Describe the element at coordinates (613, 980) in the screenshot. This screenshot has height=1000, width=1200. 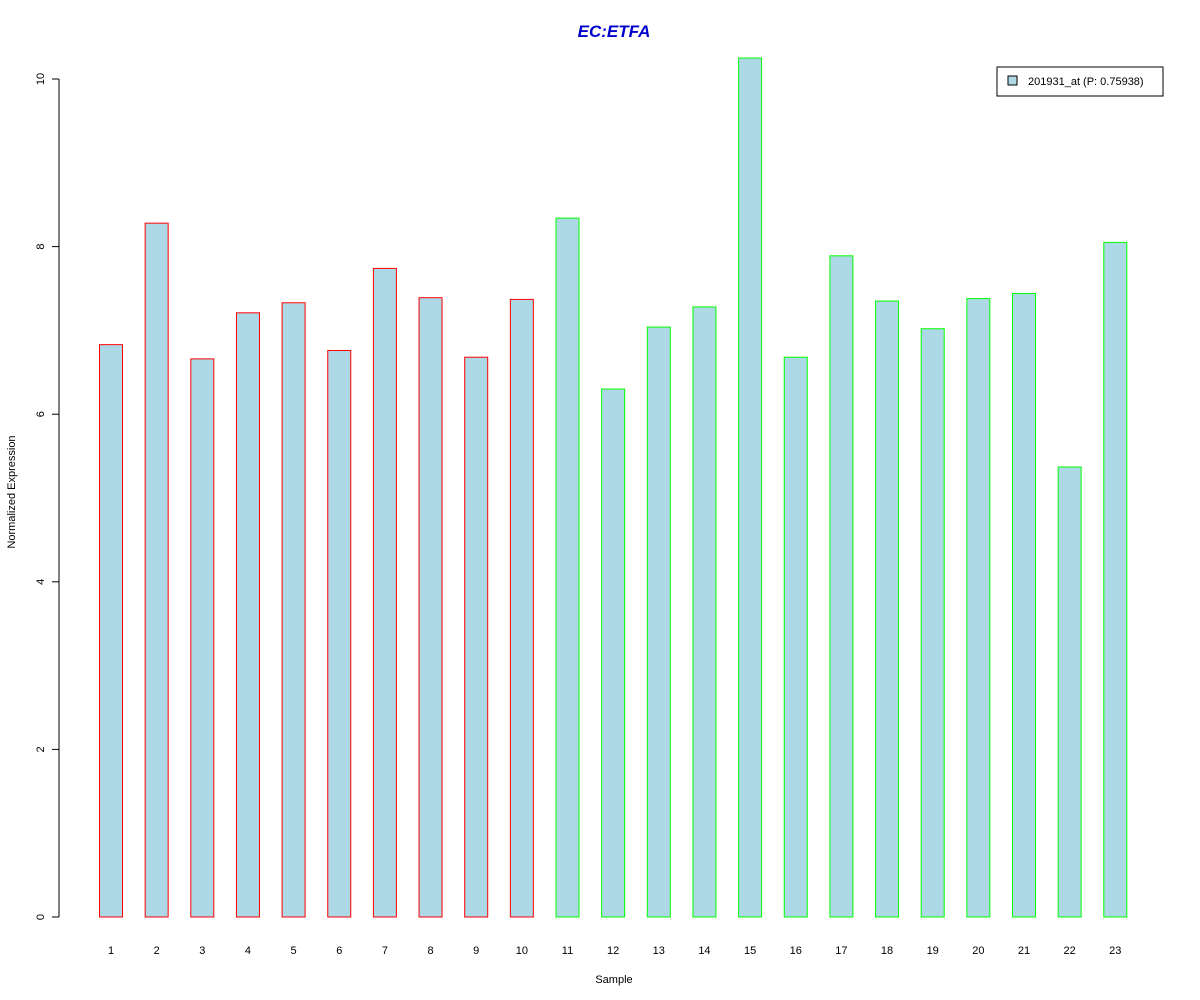
I see `x-axis-title: Sample` at that location.